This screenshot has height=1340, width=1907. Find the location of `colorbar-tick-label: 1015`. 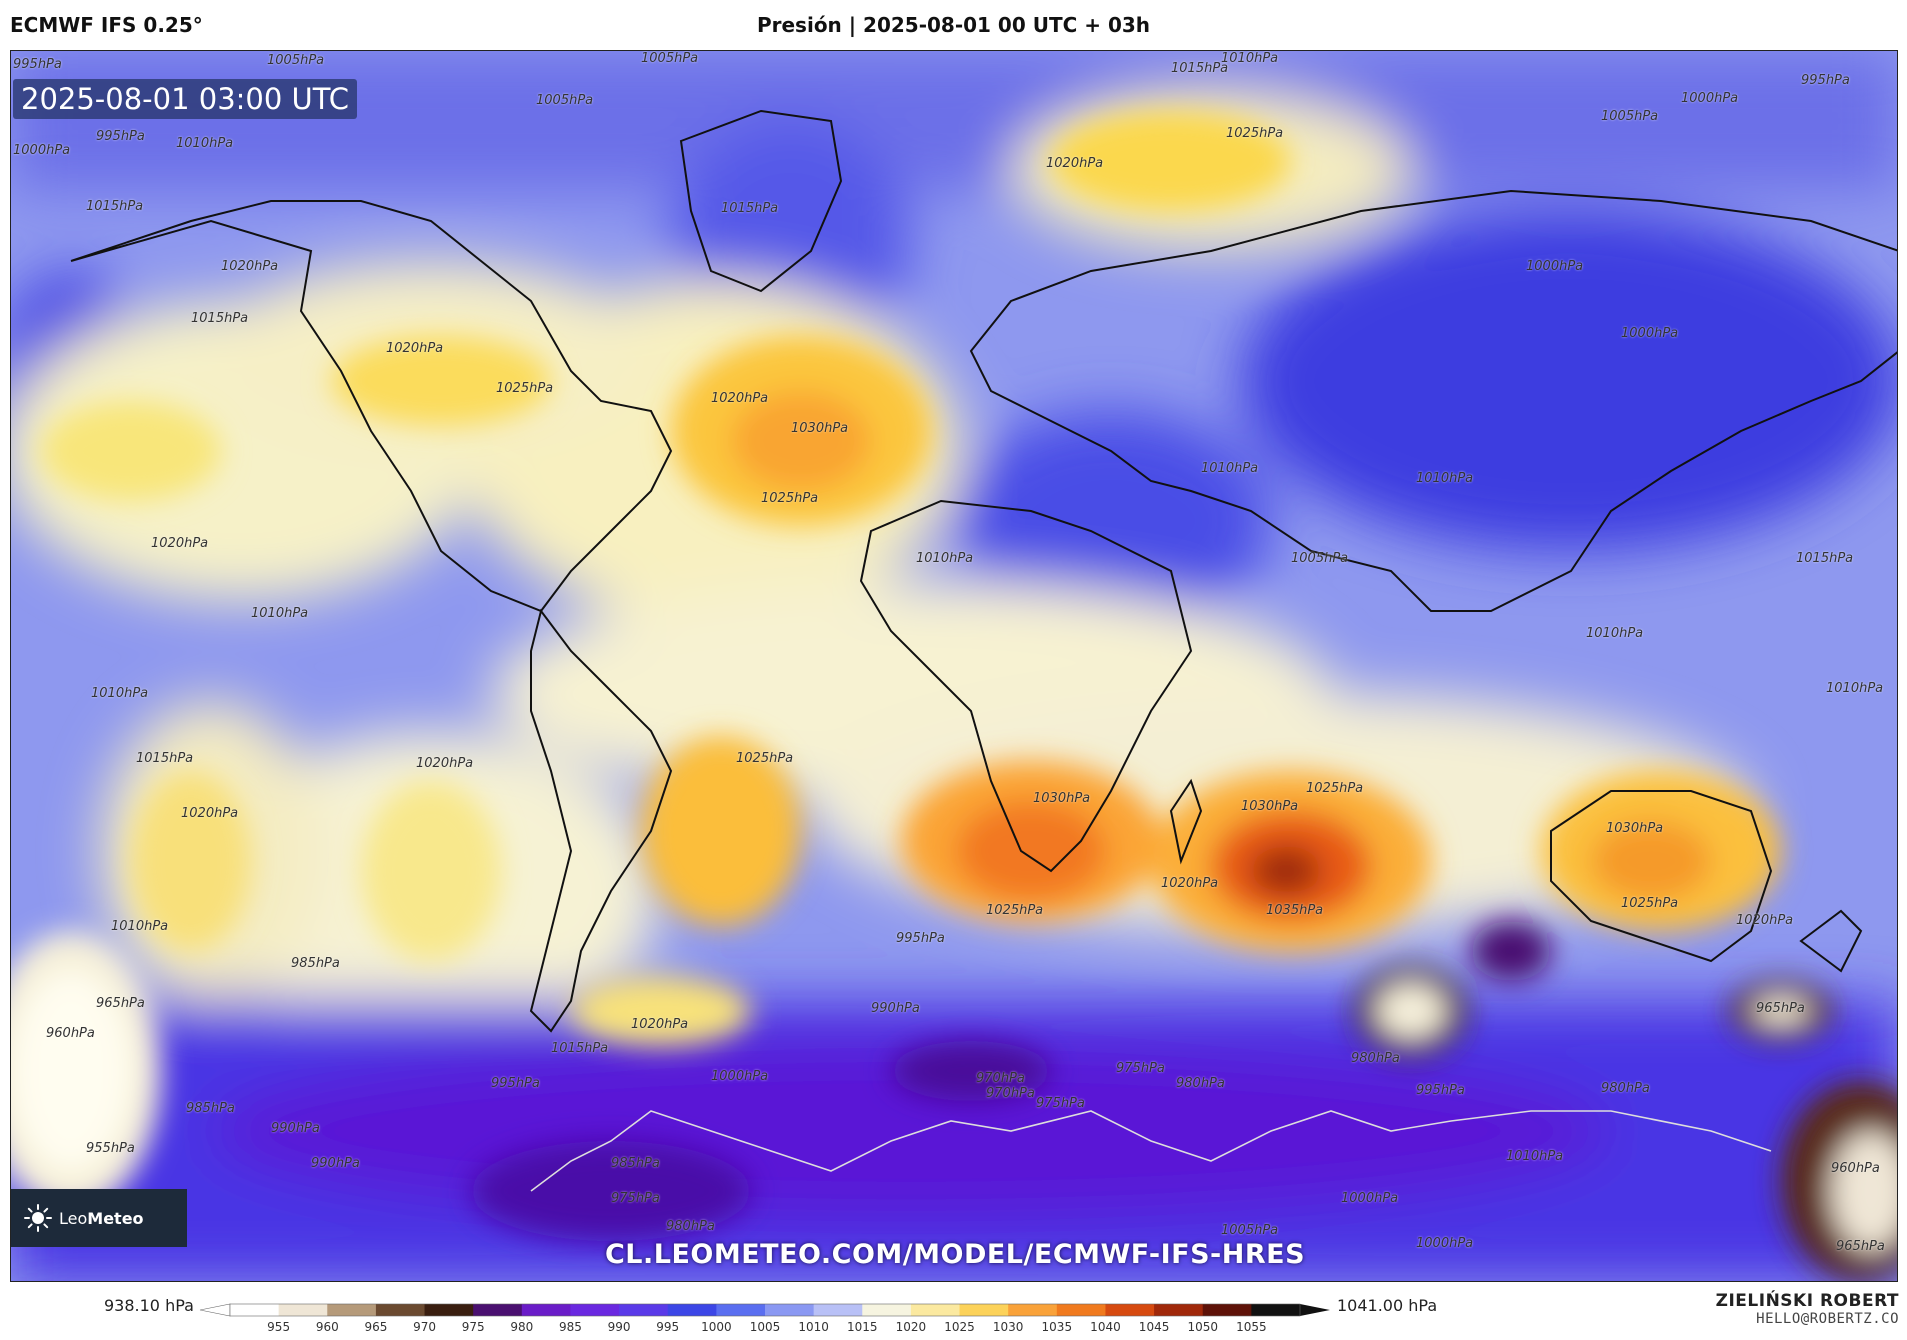

colorbar-tick-label: 1015 is located at coordinates (862, 1327).